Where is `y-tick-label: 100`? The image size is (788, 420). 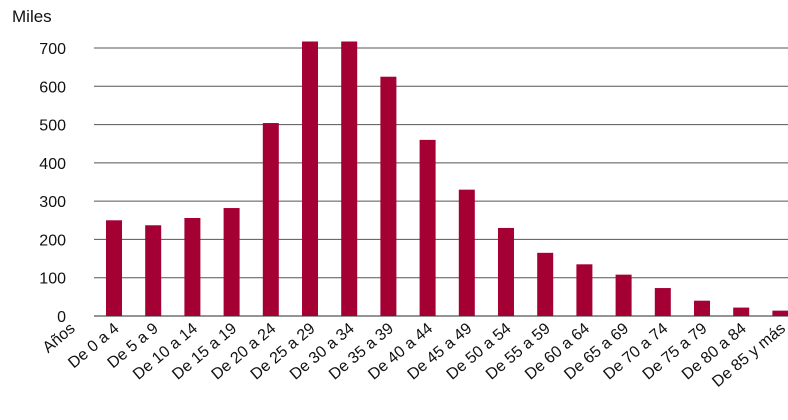 y-tick-label: 100 is located at coordinates (52, 279).